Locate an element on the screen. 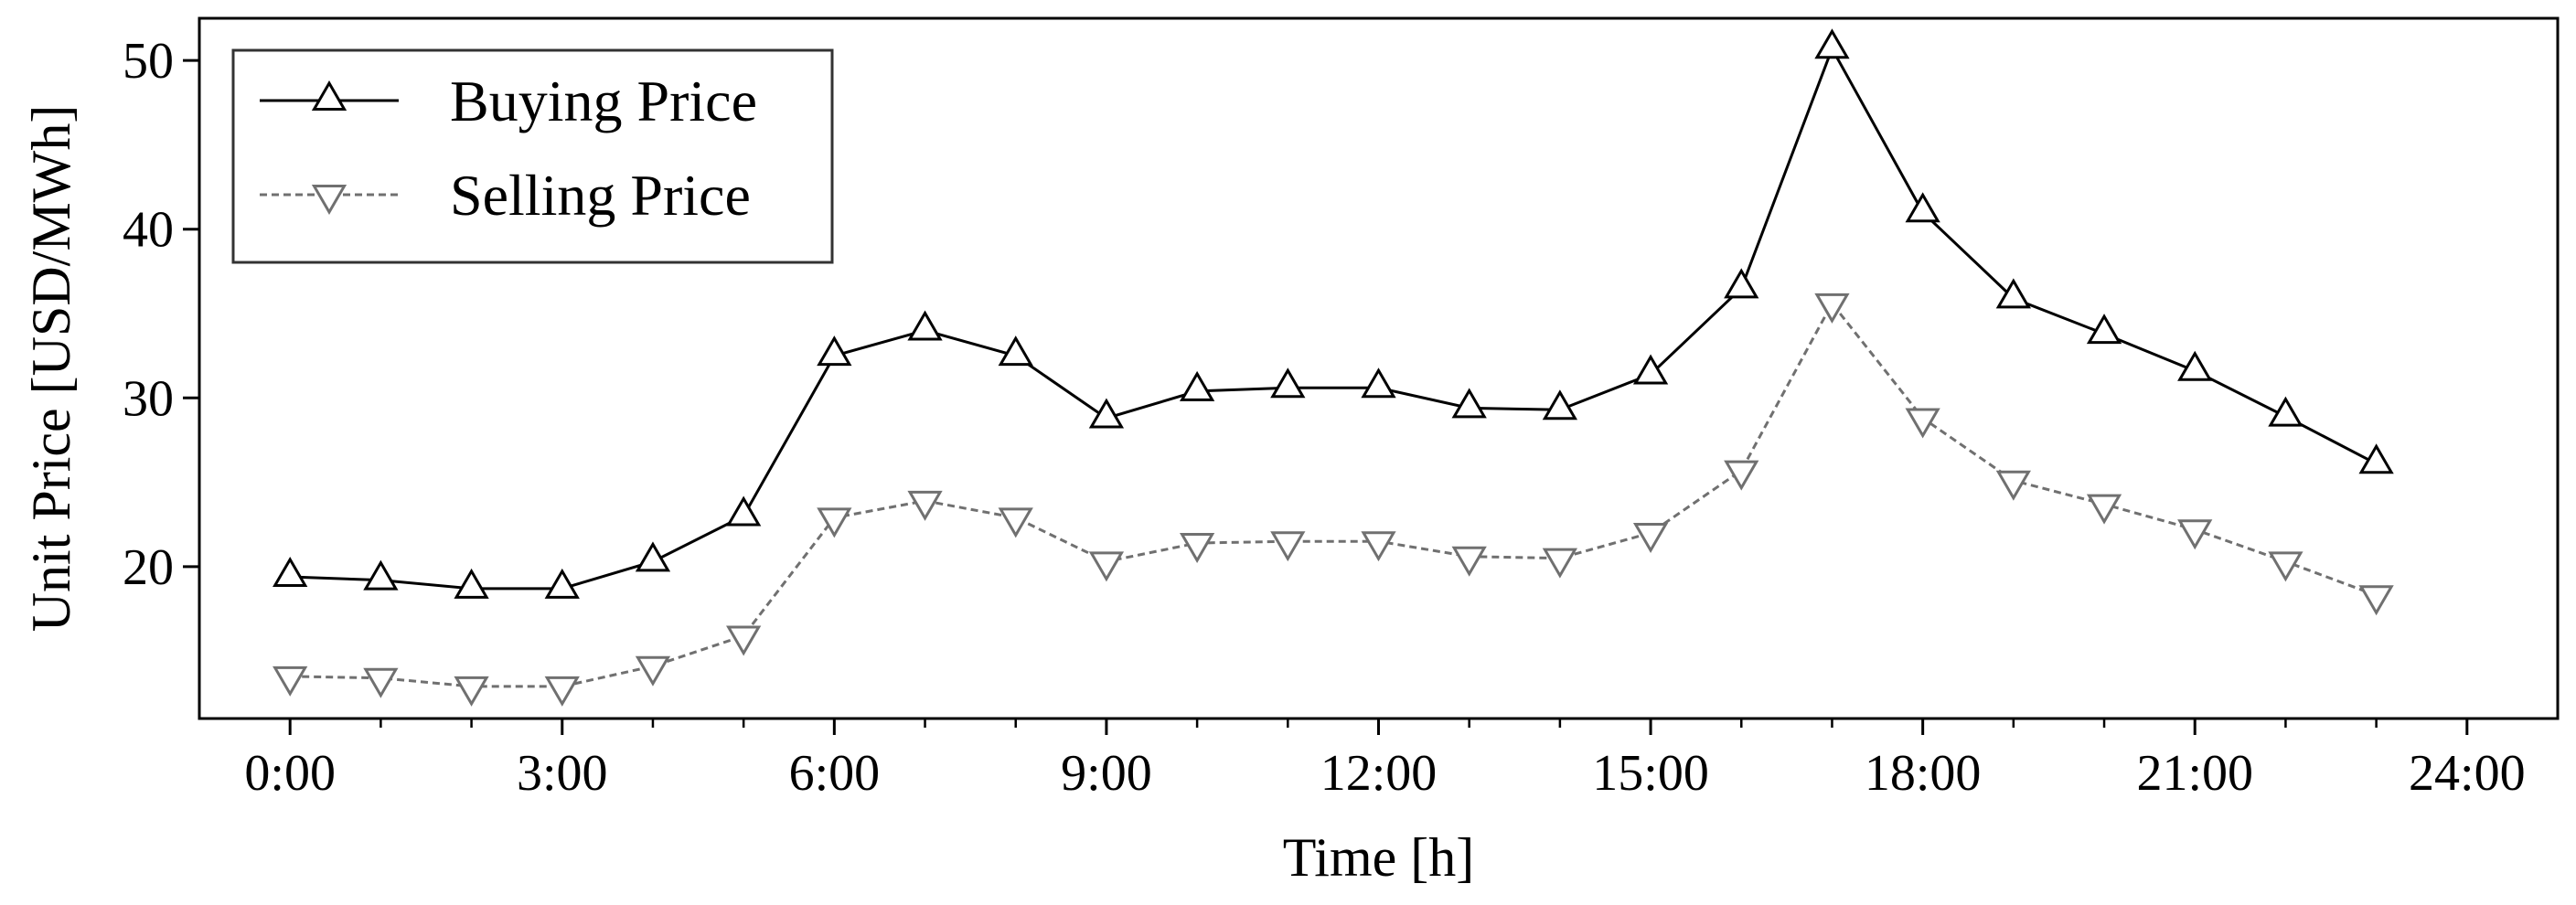  legend-marker-selling-price is located at coordinates (329, 200).